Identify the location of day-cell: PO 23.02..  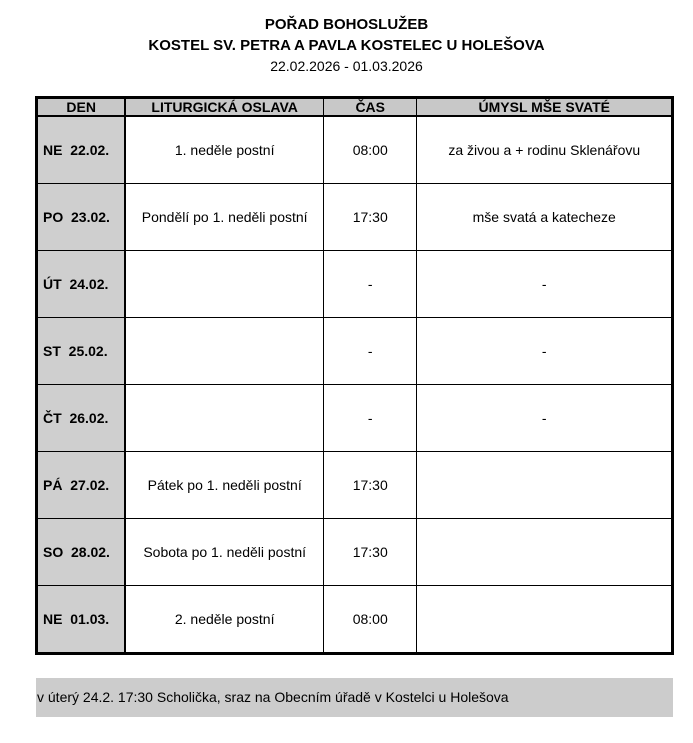
(81, 217).